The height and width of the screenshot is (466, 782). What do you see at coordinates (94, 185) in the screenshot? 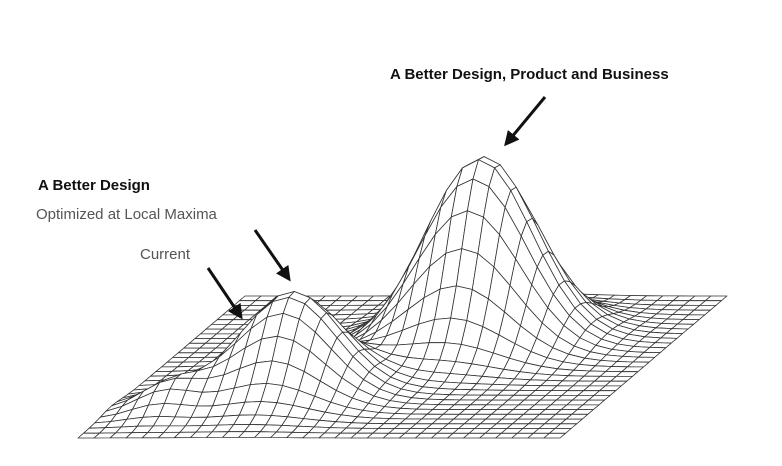
I see `label: A Better Design` at bounding box center [94, 185].